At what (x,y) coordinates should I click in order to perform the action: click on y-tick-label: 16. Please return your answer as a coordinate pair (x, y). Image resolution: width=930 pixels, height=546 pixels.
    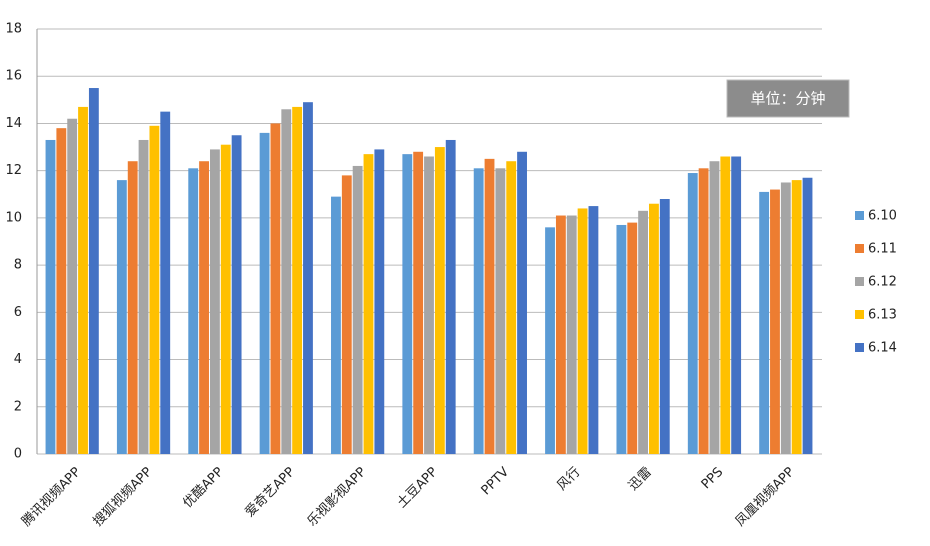
    Looking at the image, I should click on (13, 76).